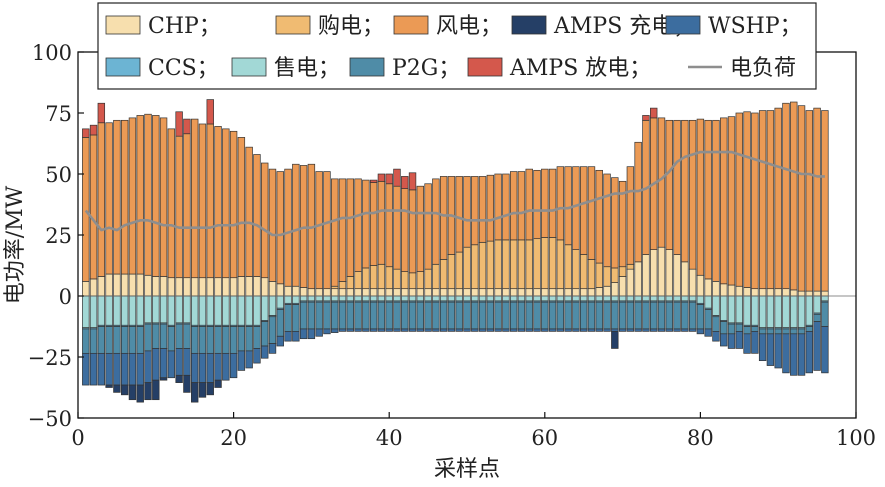 The height and width of the screenshot is (487, 885). What do you see at coordinates (454, 193) in the screenshot?
I see `load-layer` at bounding box center [454, 193].